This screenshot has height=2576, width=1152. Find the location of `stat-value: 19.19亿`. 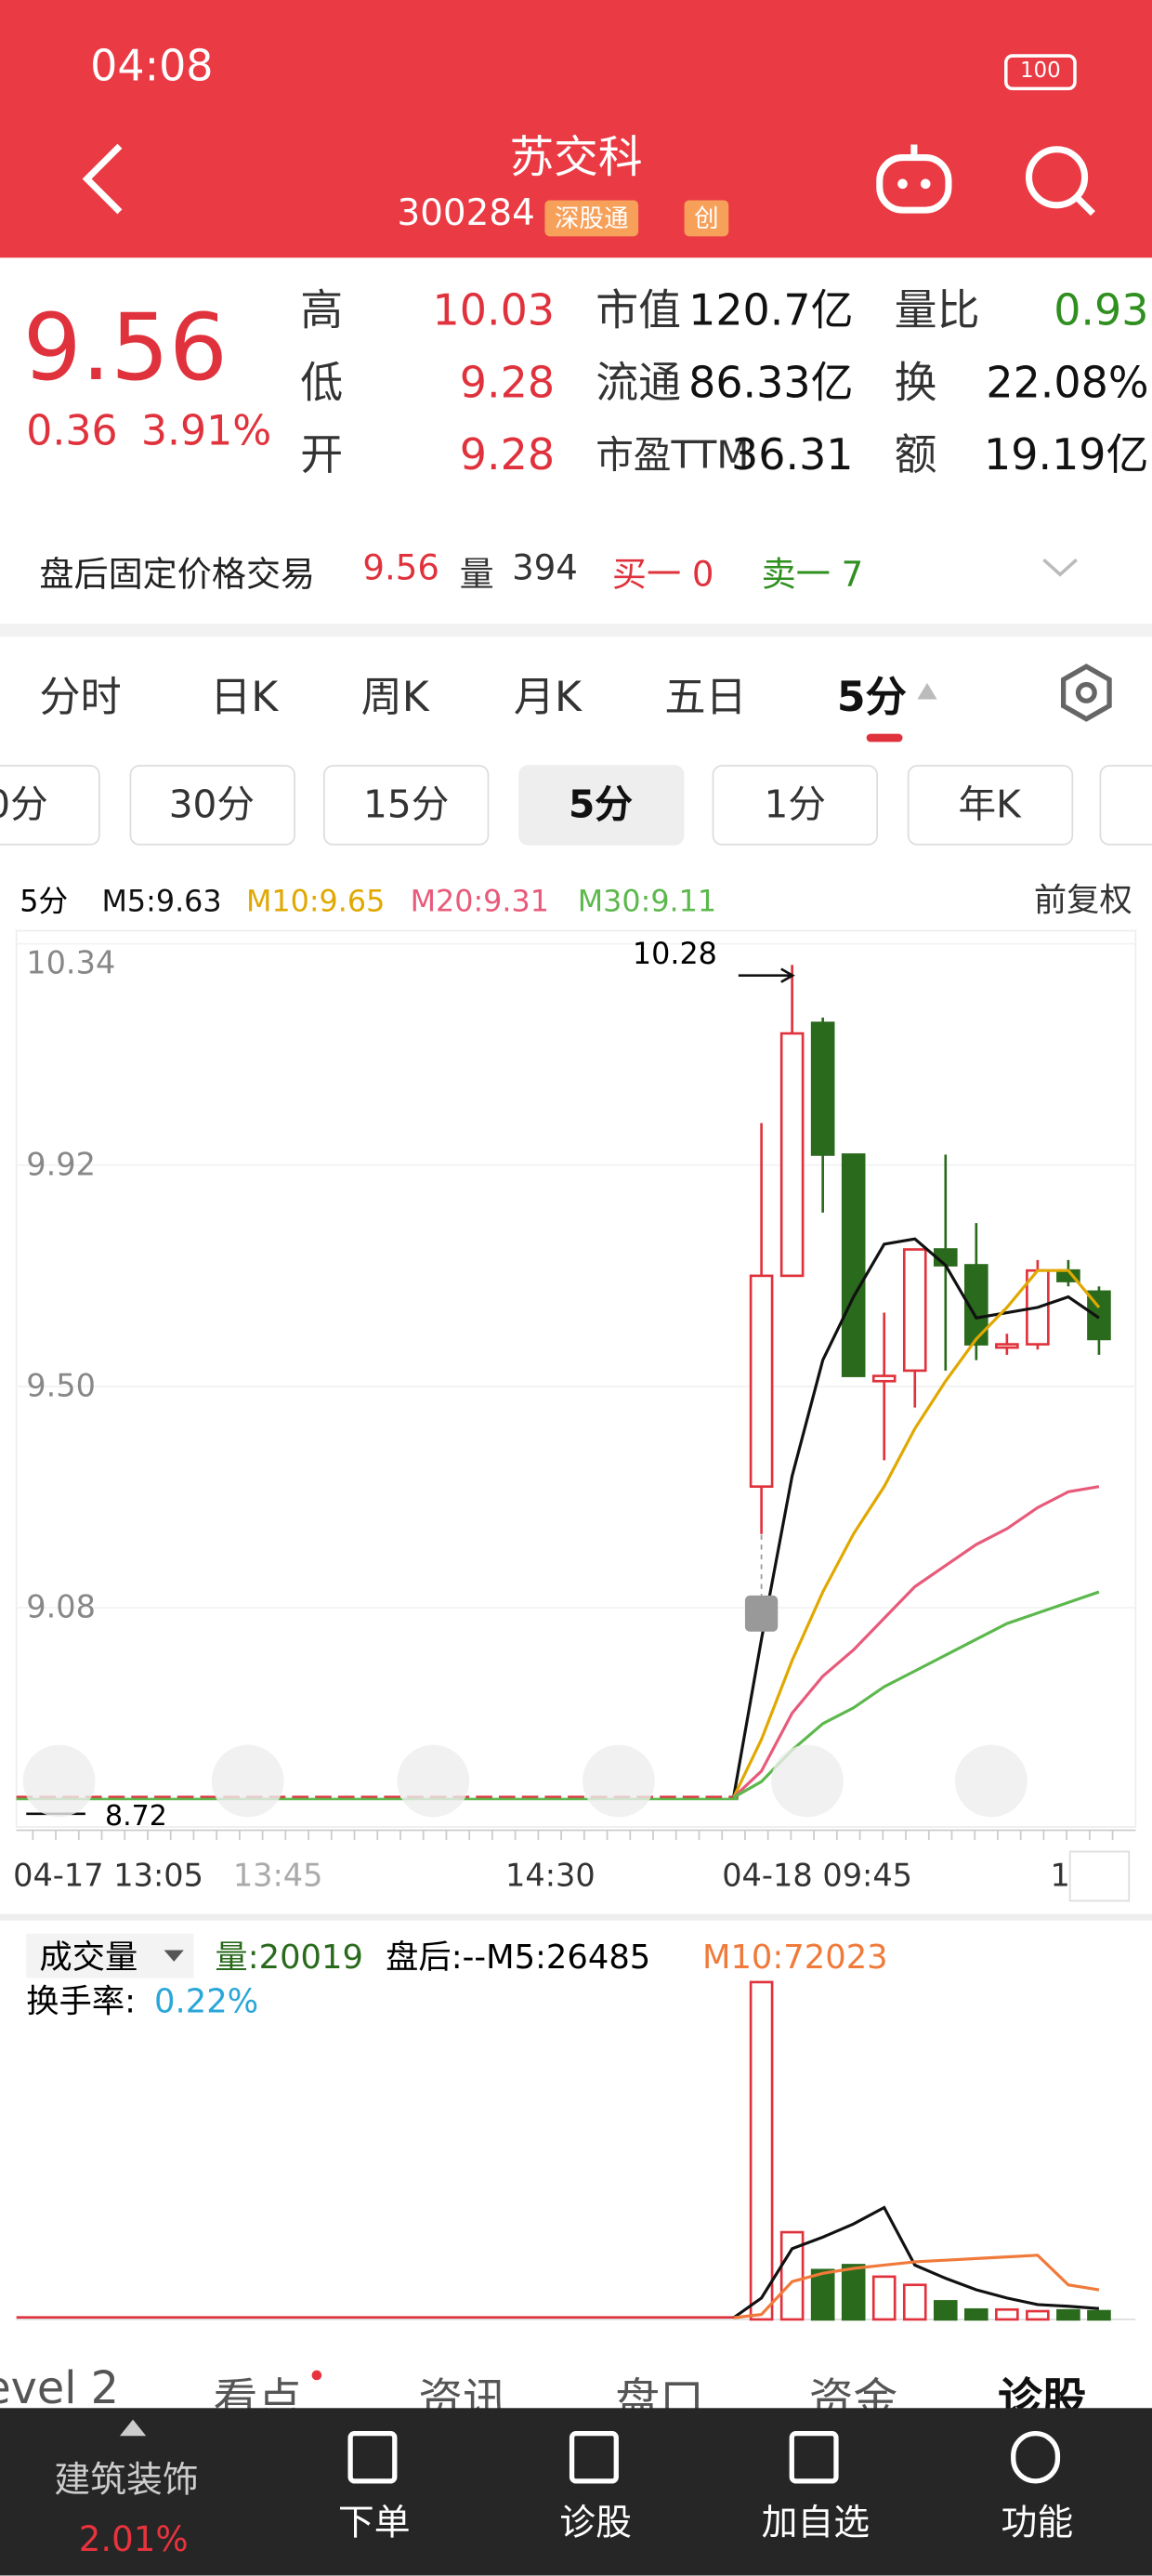

stat-value: 19.19亿 is located at coordinates (1066, 456).